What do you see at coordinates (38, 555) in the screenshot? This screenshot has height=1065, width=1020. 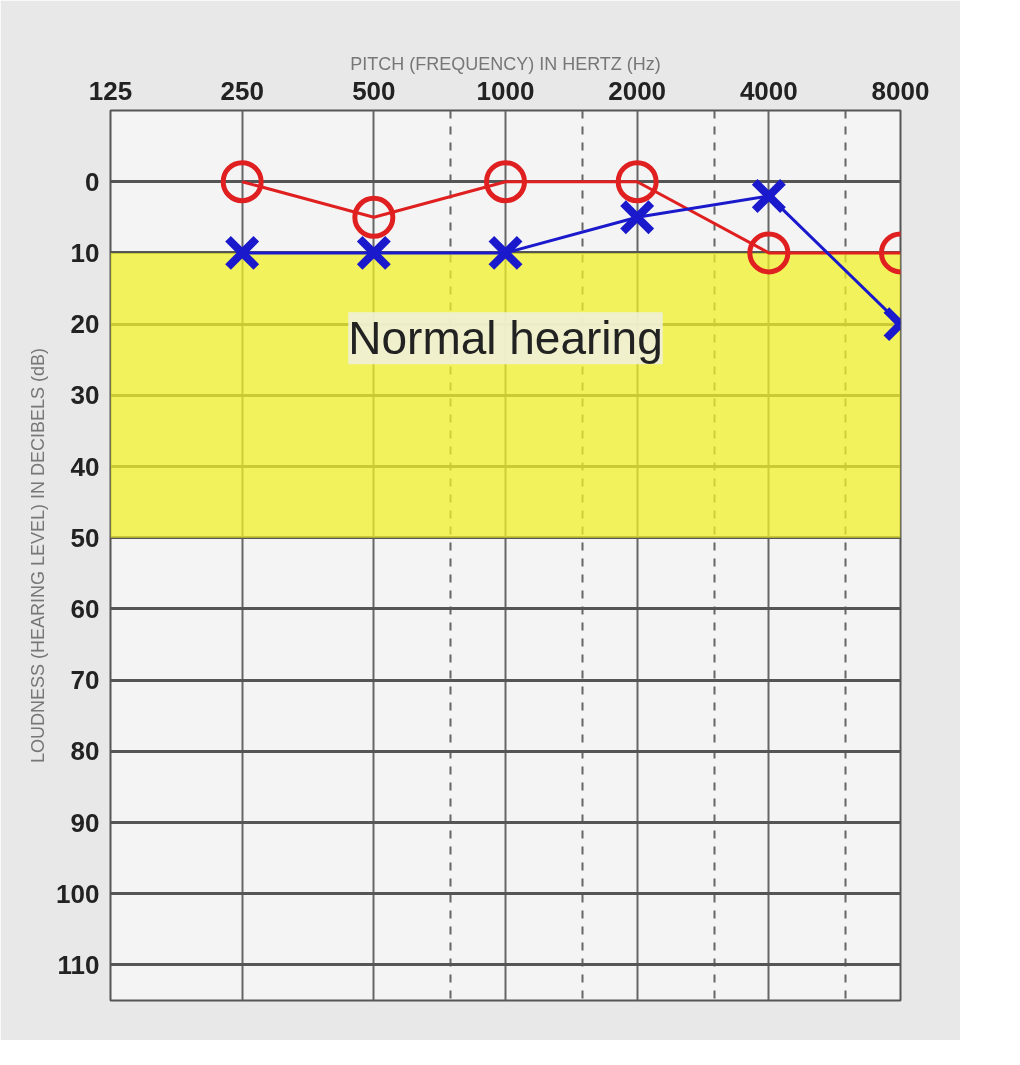 I see `y-axis-title: LOUDNESS (HEARING LEVEL) IN DECIBELS (dB)` at bounding box center [38, 555].